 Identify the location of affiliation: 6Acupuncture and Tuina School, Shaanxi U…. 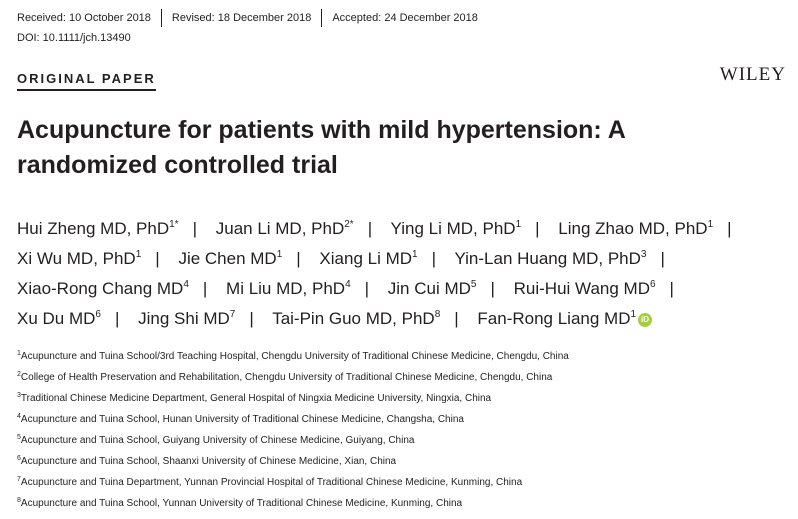
(207, 461).